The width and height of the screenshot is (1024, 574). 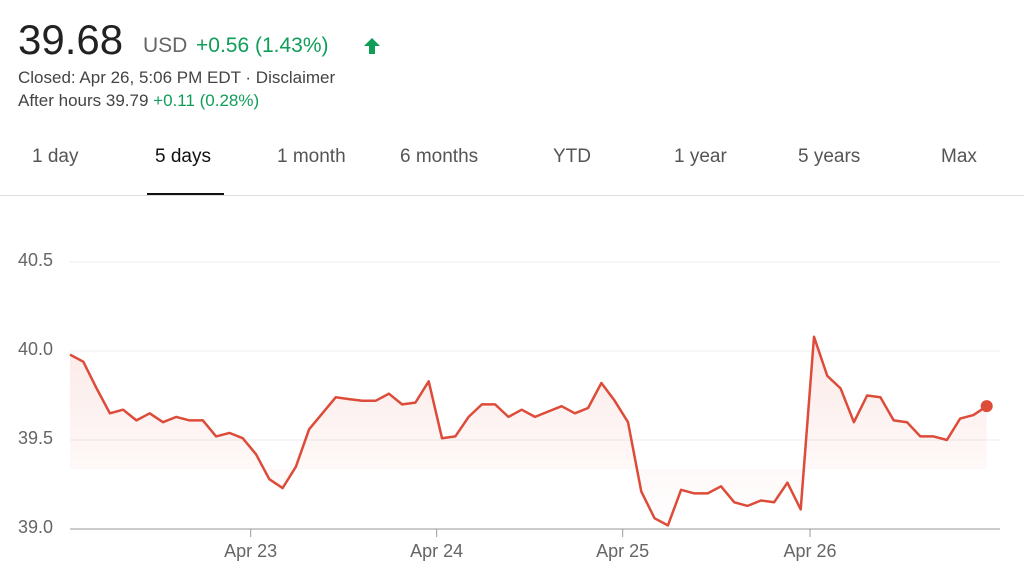 I want to click on after-hours-change: +0.11 (0.28%), so click(x=206, y=100).